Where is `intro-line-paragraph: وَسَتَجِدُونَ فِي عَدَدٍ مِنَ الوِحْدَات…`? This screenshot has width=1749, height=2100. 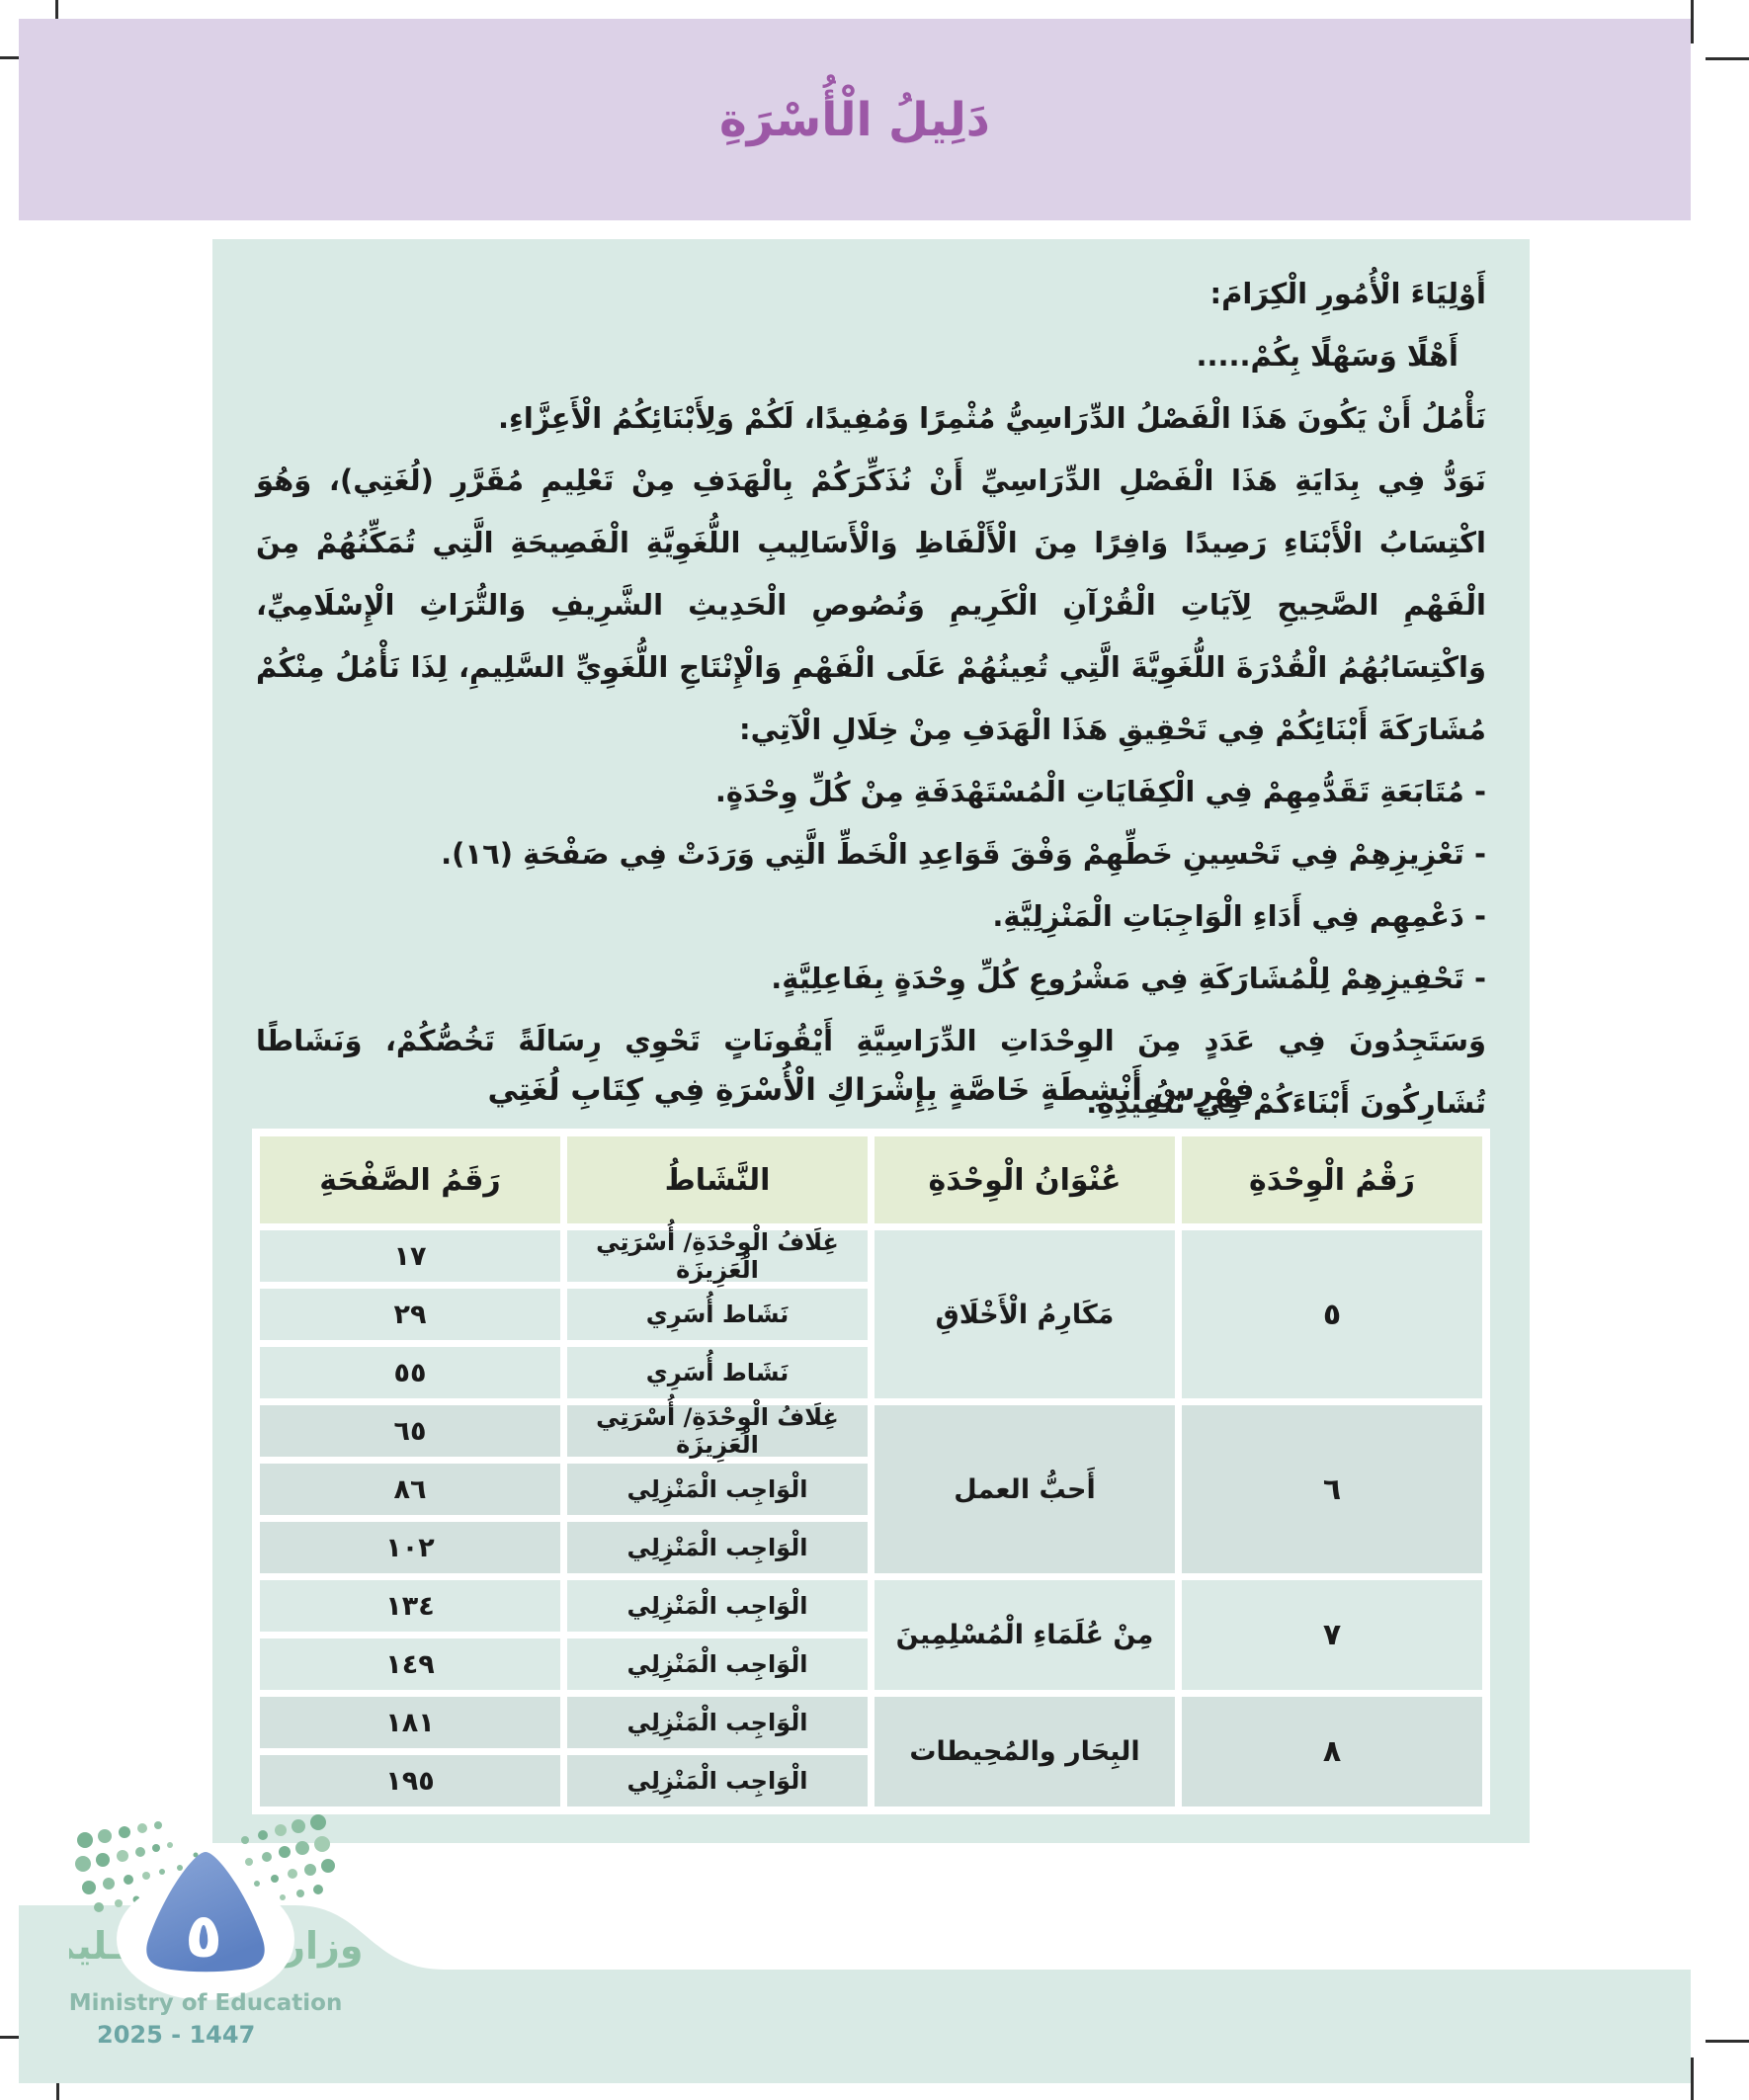 intro-line-paragraph: وَسَتَجِدُونَ فِي عَدَدٍ مِنَ الوِحْدَات… is located at coordinates (871, 1072).